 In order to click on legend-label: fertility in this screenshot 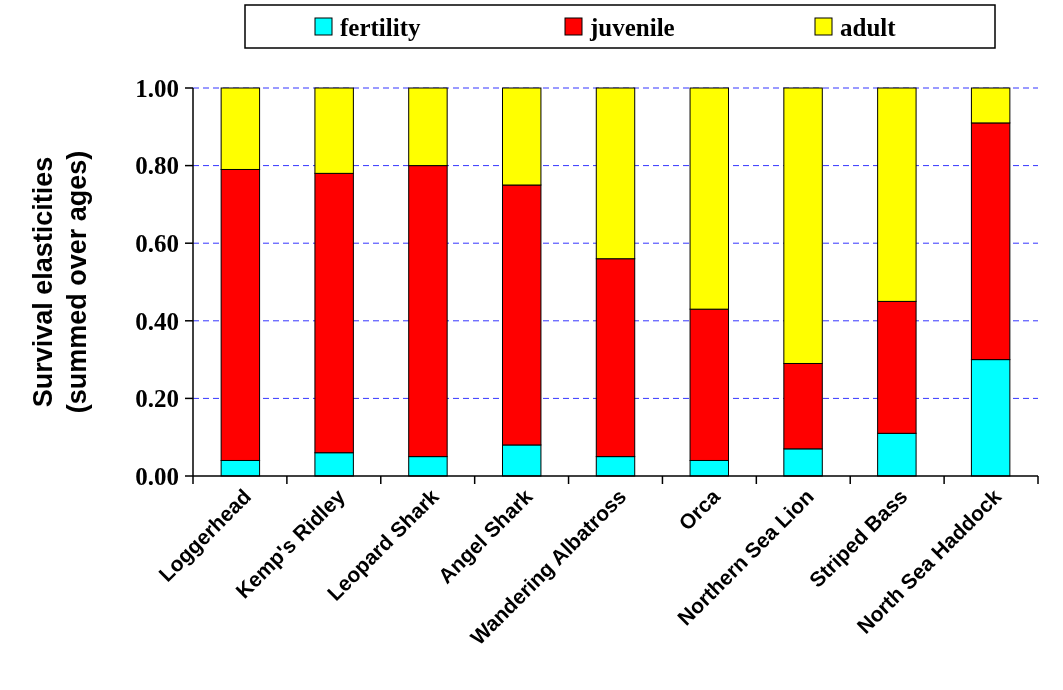, I will do `click(381, 27)`.